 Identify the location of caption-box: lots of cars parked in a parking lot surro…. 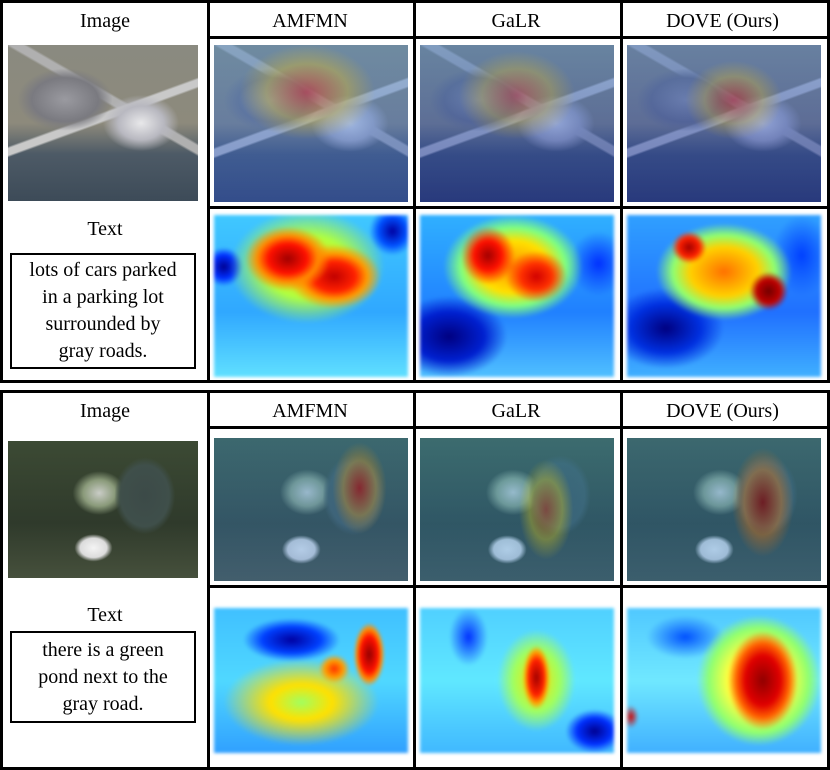
(103, 311).